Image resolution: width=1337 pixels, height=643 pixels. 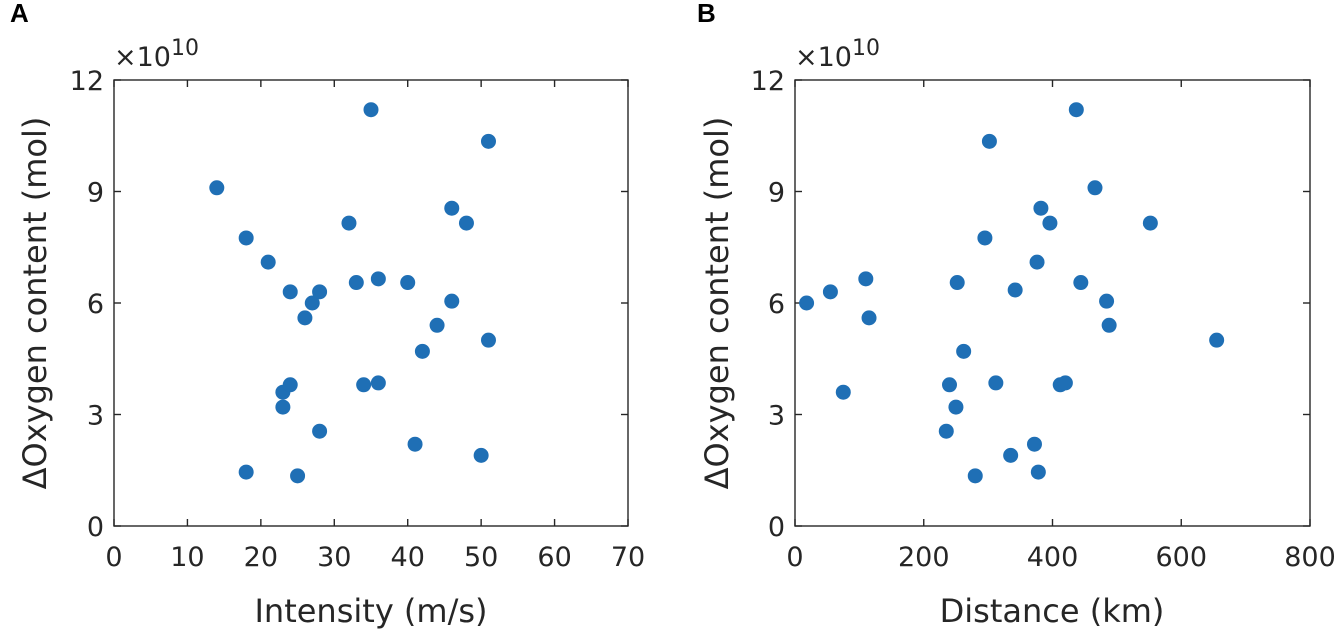 I want to click on x-tick-label-b: 0, so click(x=794, y=557).